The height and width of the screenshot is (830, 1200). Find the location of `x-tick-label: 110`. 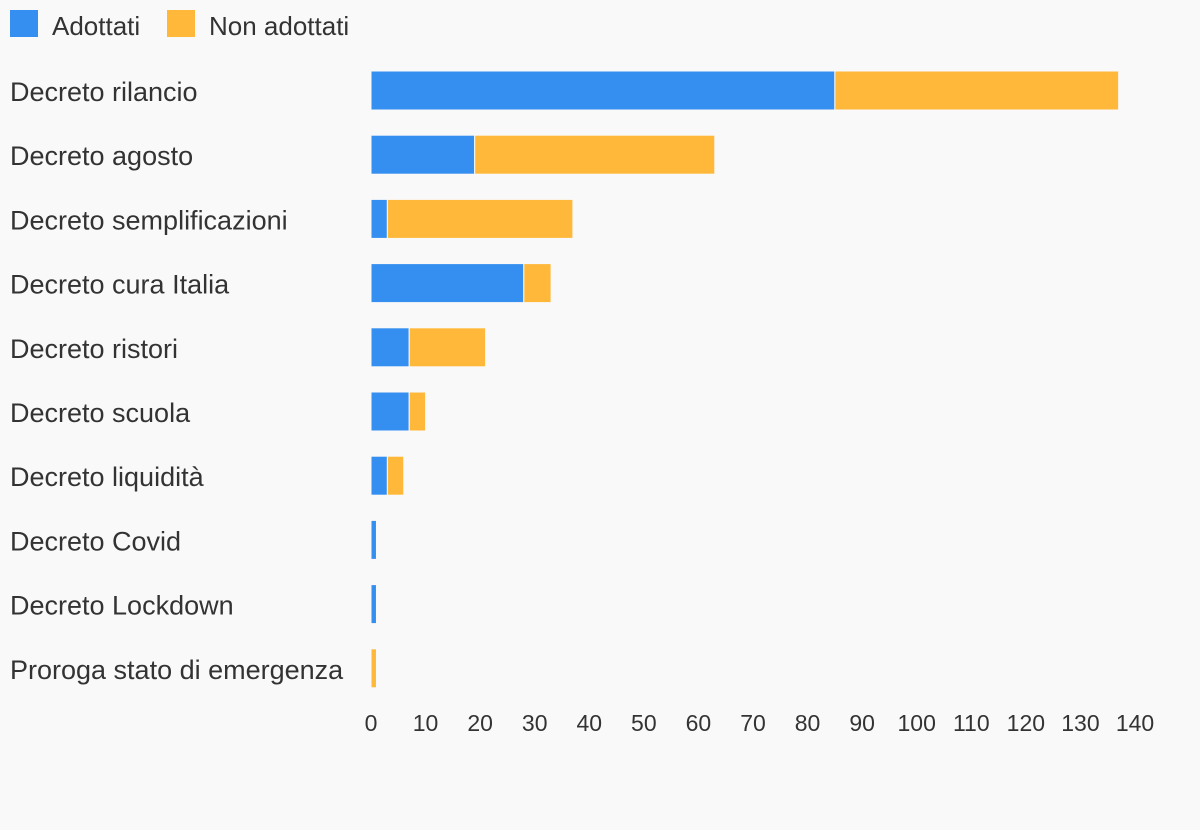

x-tick-label: 110 is located at coordinates (971, 723).